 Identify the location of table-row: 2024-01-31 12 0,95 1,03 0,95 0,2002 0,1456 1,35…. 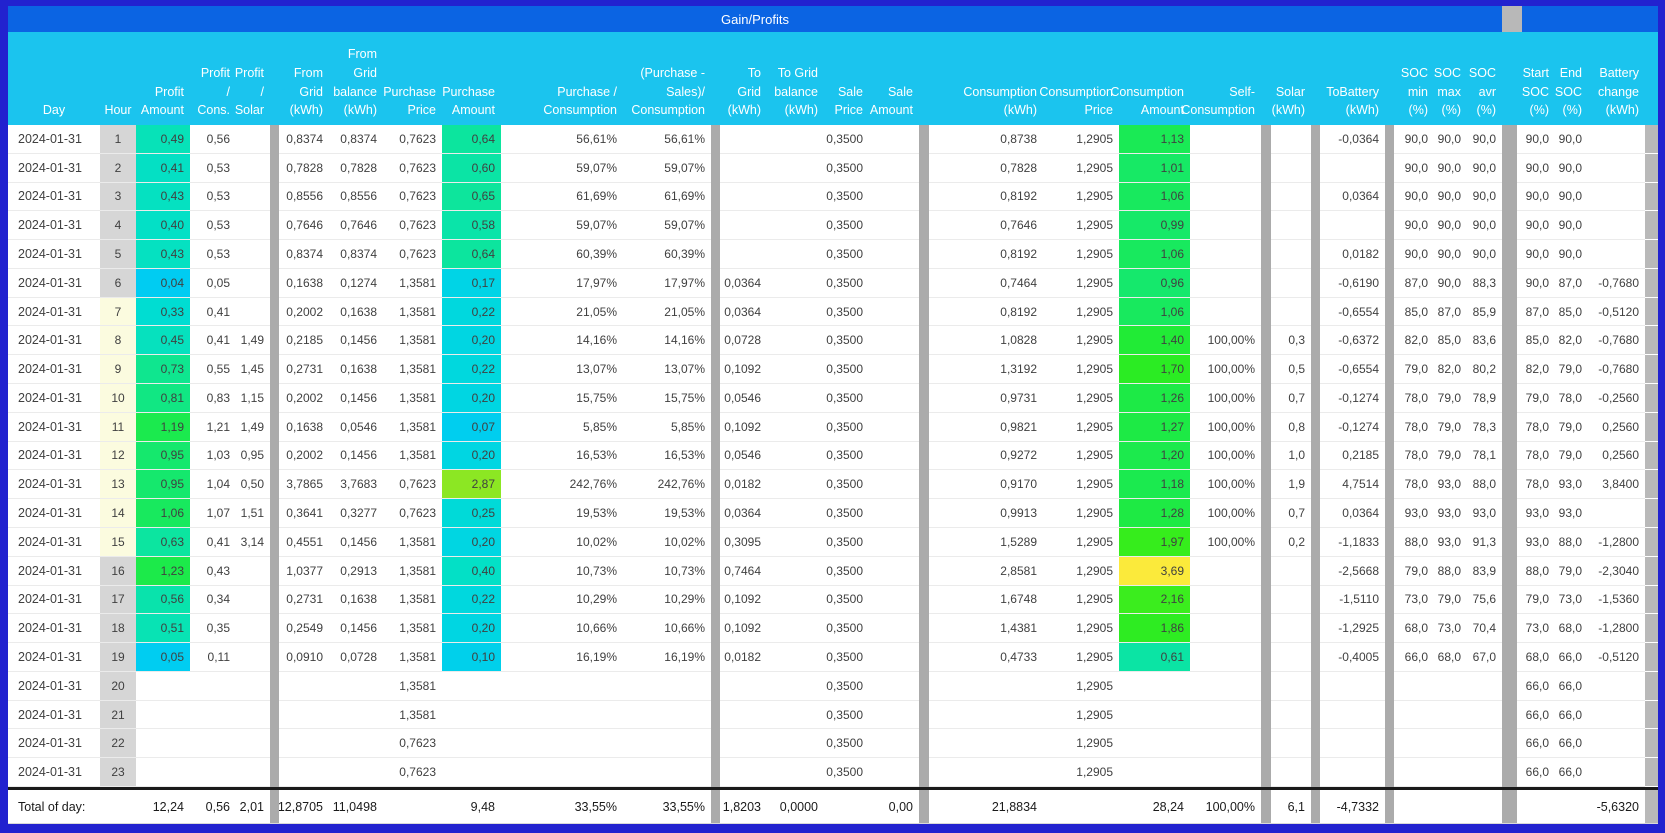
(833, 456).